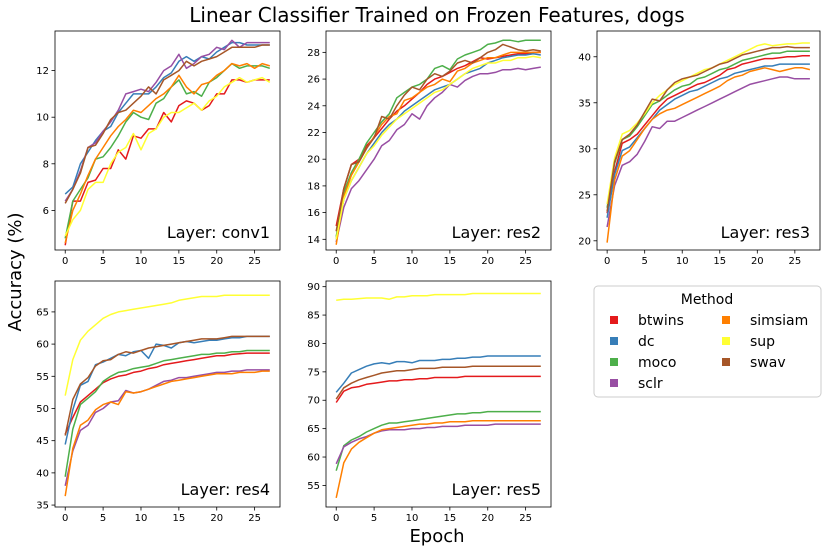 The width and height of the screenshot is (837, 551). Describe the element at coordinates (313, 80) in the screenshot. I see `y-tick-label: 26` at that location.